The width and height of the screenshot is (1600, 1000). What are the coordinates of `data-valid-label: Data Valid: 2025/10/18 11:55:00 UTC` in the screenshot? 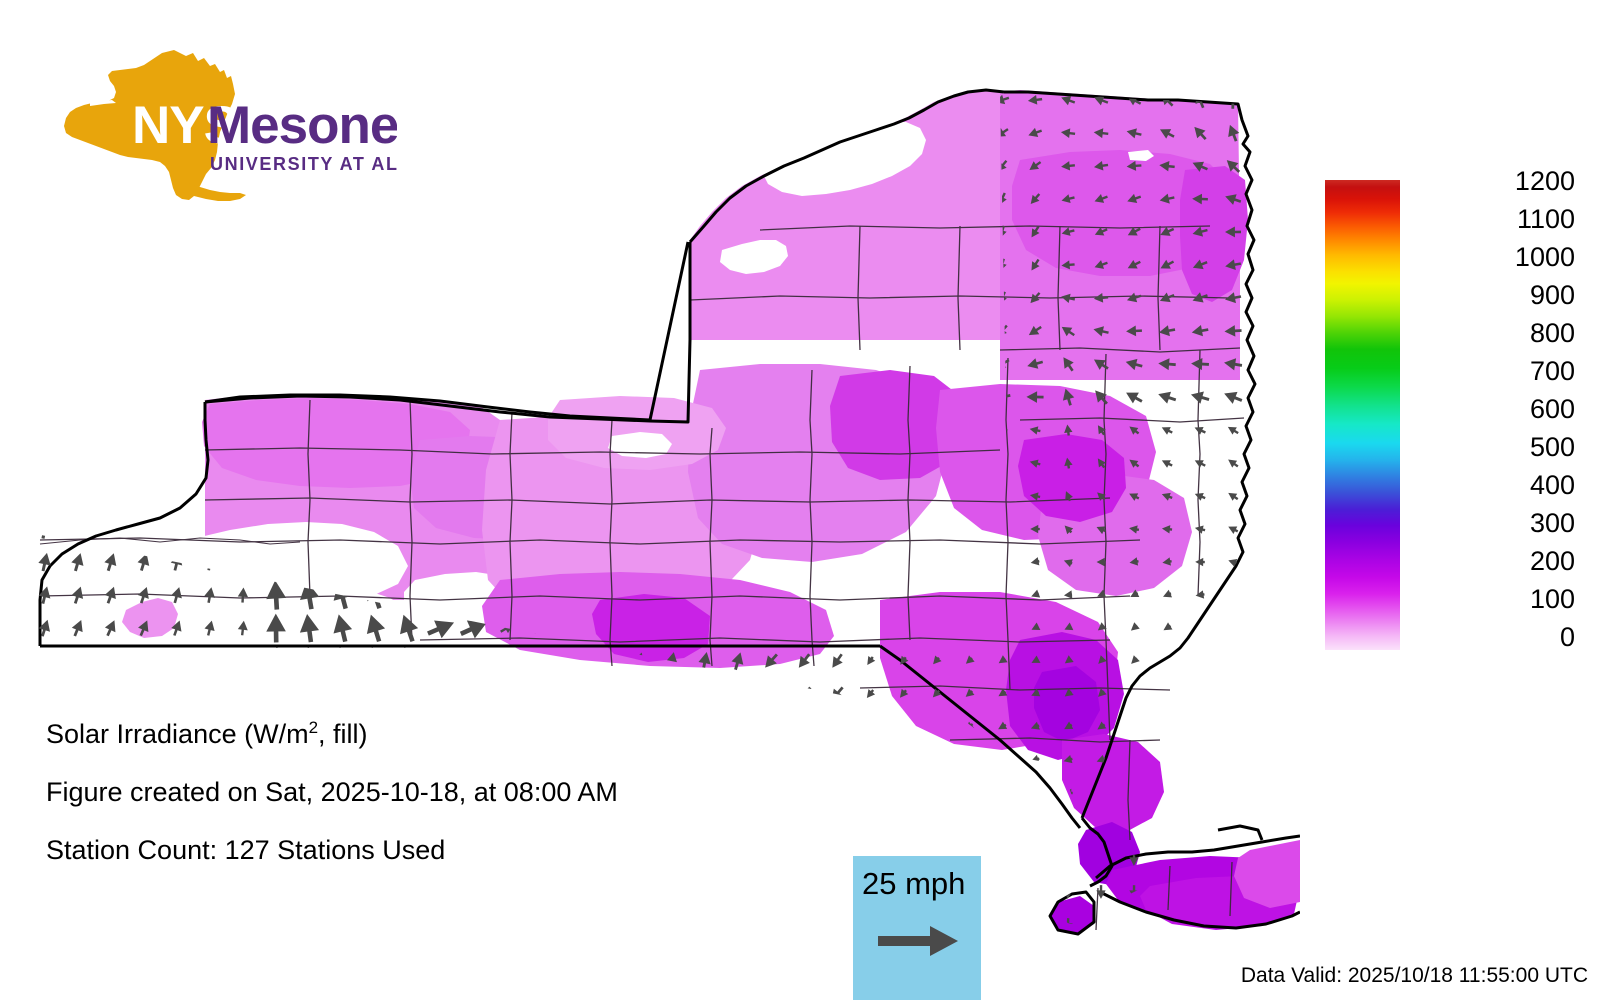 It's located at (1414, 975).